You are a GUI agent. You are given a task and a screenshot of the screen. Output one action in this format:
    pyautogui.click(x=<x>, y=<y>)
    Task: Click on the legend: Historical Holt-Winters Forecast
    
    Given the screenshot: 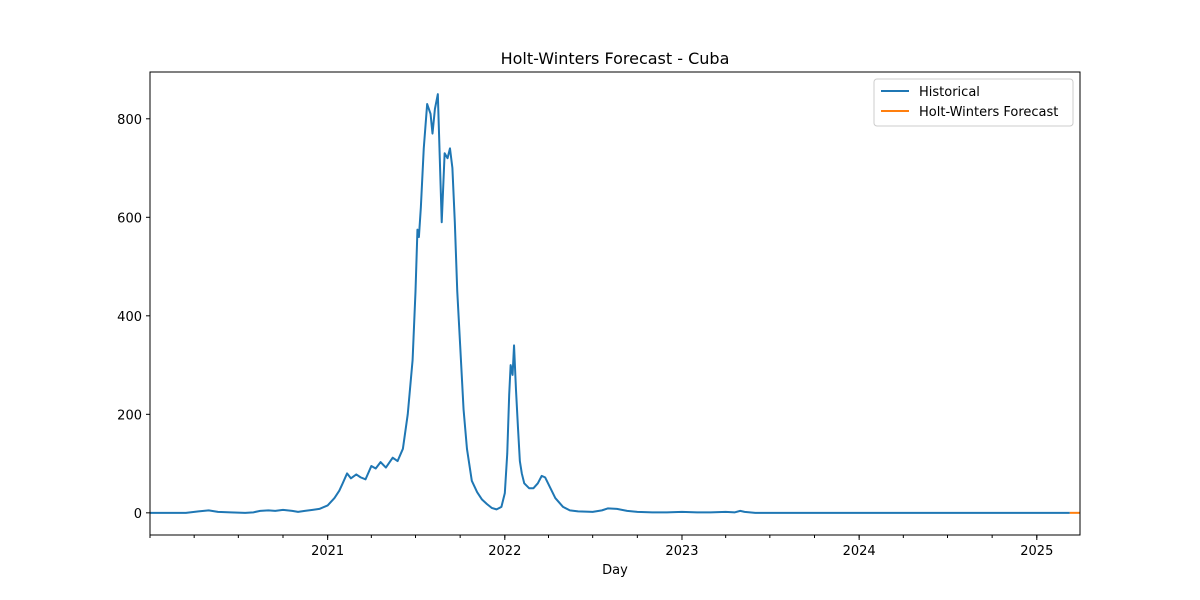 What is the action you would take?
    pyautogui.click(x=973, y=102)
    